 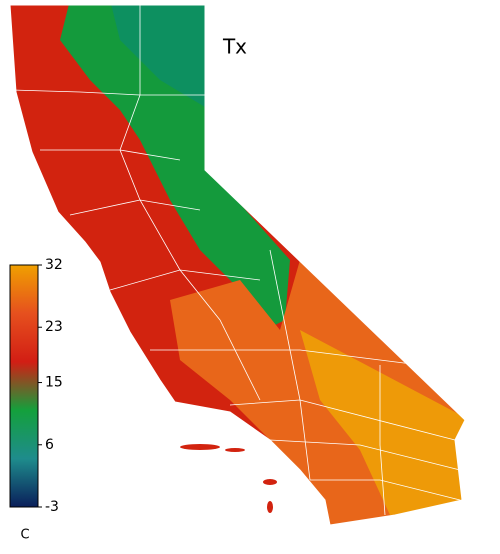 What do you see at coordinates (49, 445) in the screenshot?
I see `colorbar-tick-label: 6` at bounding box center [49, 445].